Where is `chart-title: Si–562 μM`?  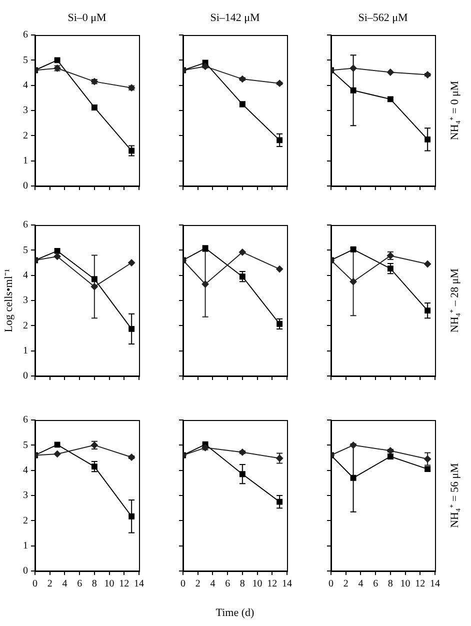
chart-title: Si–562 μM is located at coordinates (383, 18).